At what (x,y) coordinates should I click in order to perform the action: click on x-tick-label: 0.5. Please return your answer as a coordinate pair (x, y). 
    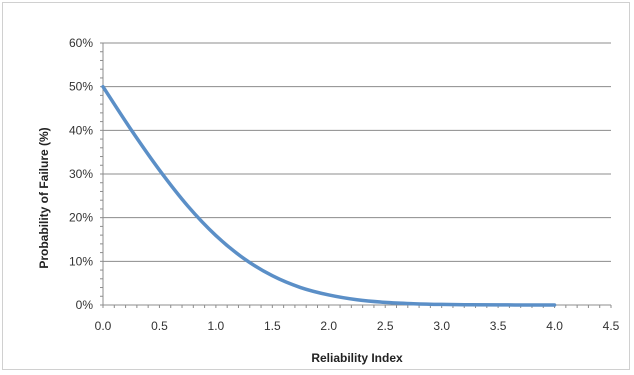
    Looking at the image, I should click on (159, 326).